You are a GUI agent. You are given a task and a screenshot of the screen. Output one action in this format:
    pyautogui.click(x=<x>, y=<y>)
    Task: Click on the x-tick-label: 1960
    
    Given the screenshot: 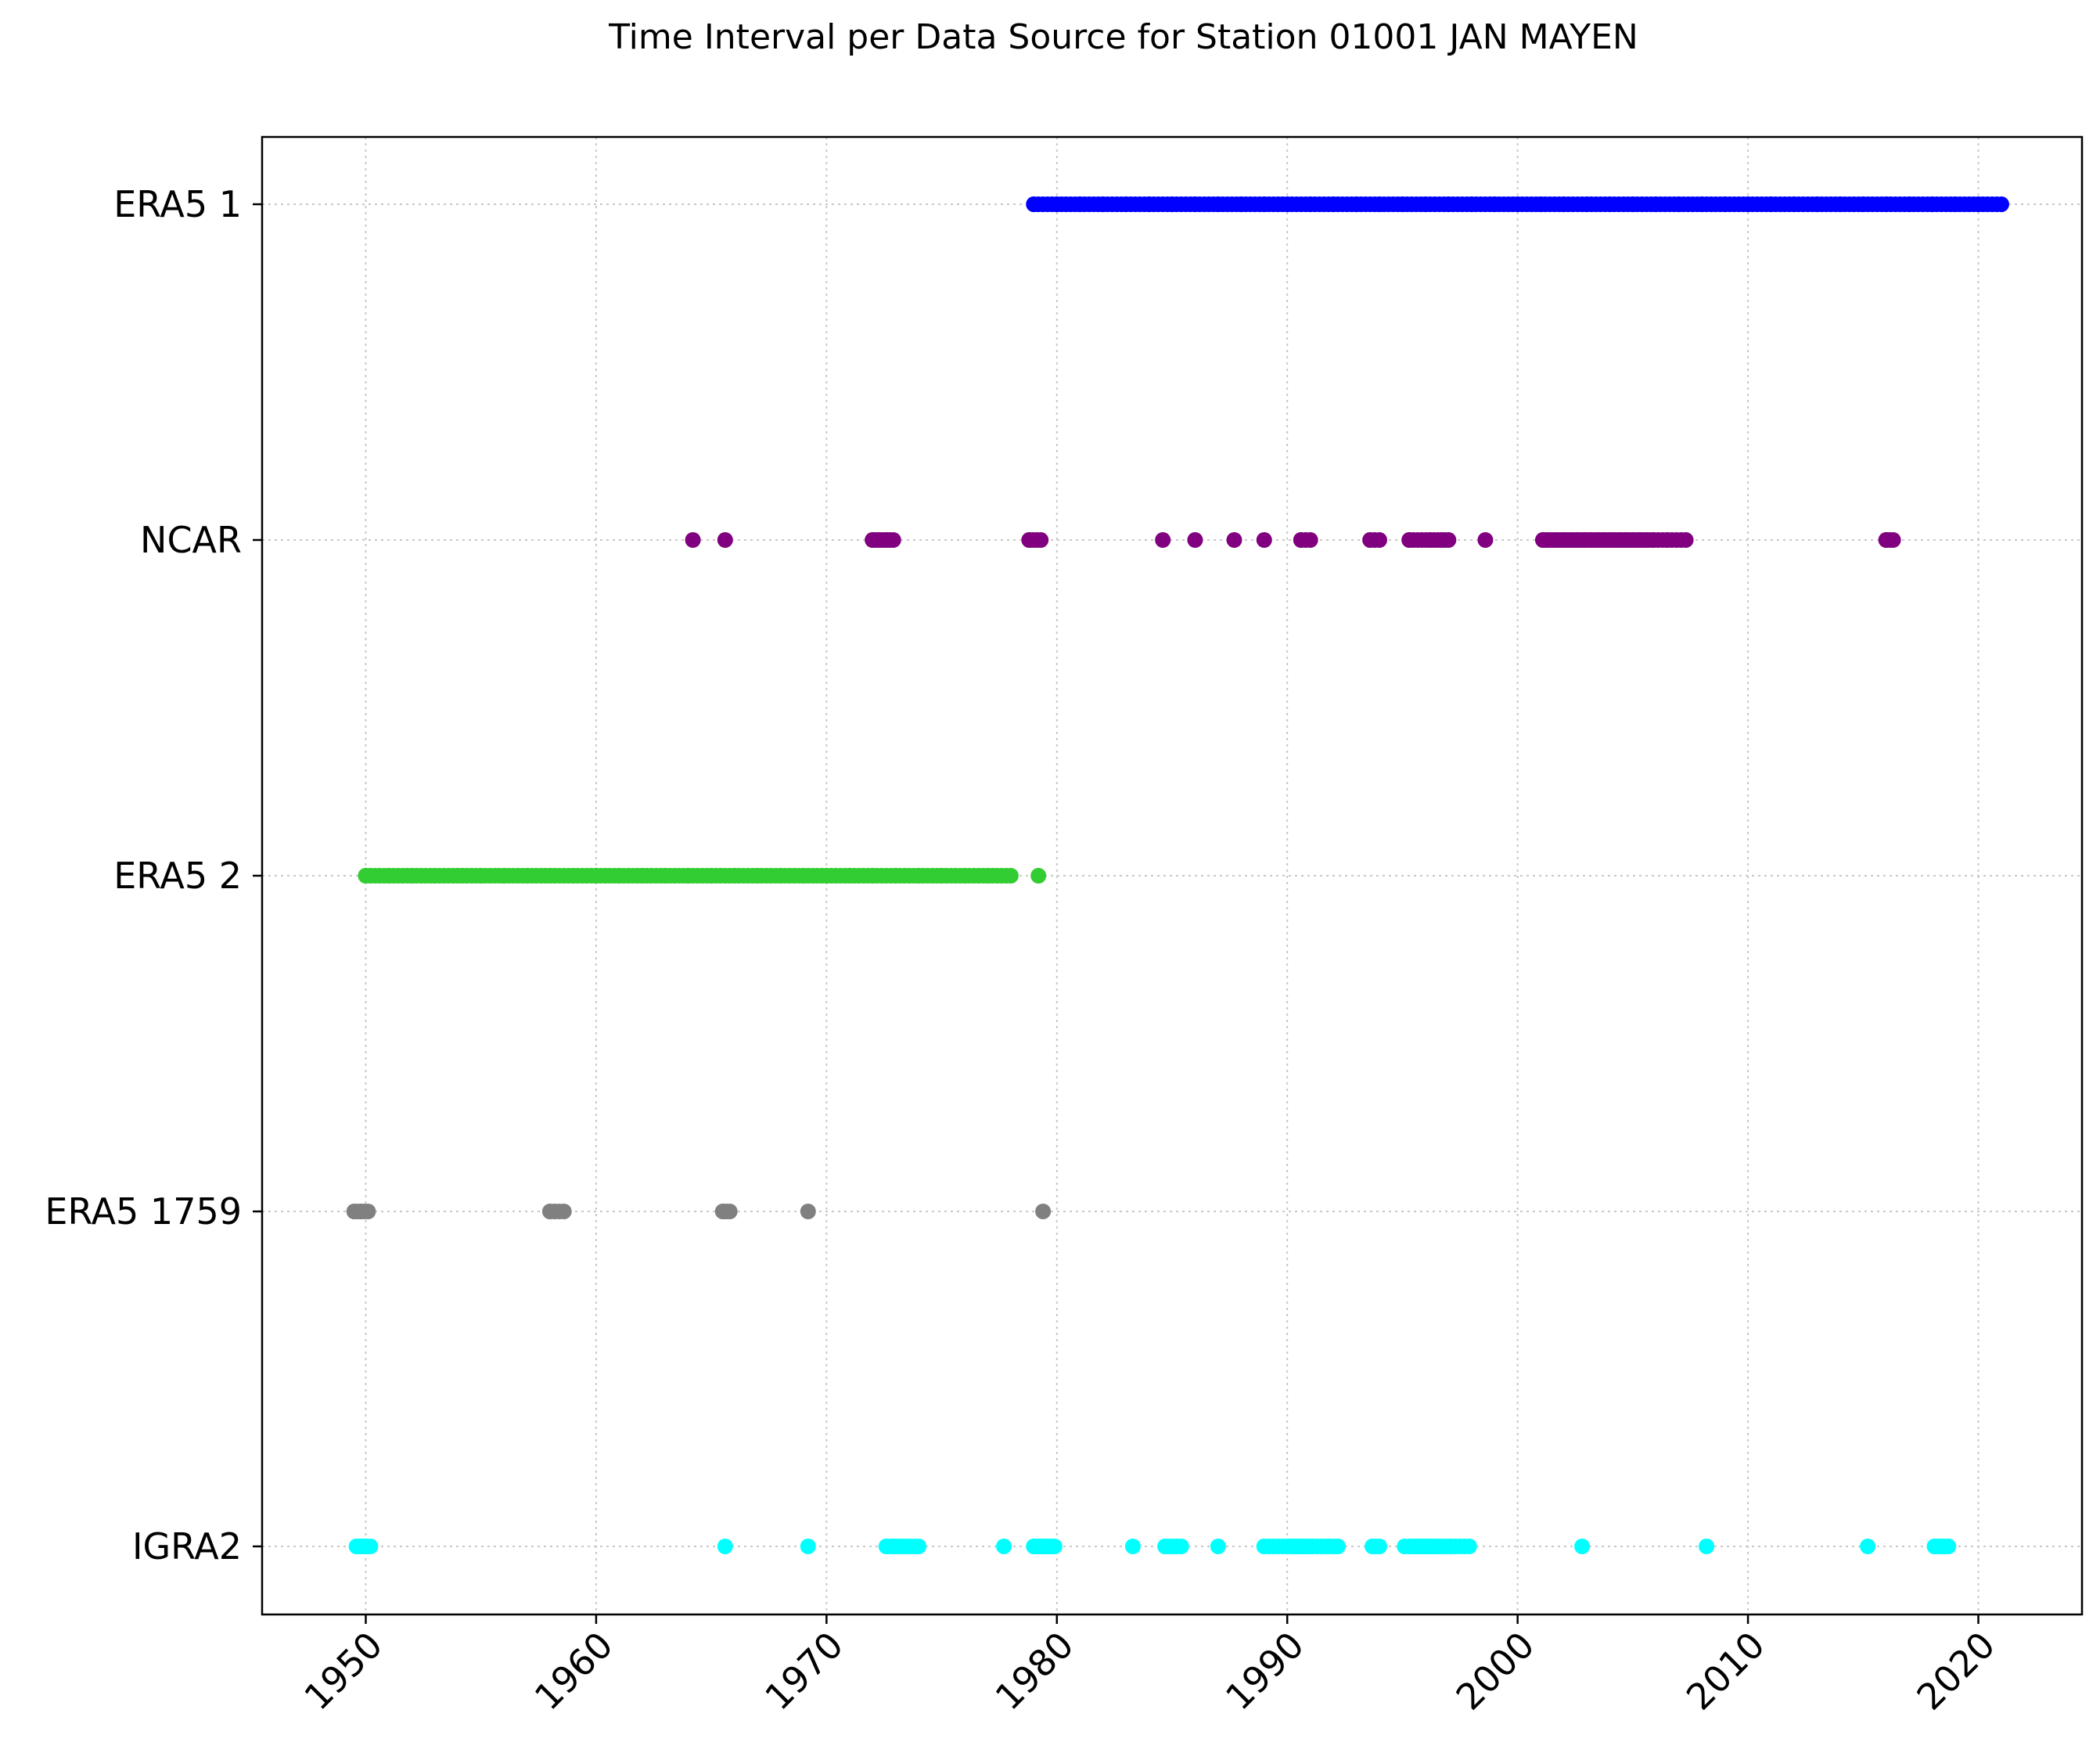 What is the action you would take?
    pyautogui.click(x=574, y=1671)
    